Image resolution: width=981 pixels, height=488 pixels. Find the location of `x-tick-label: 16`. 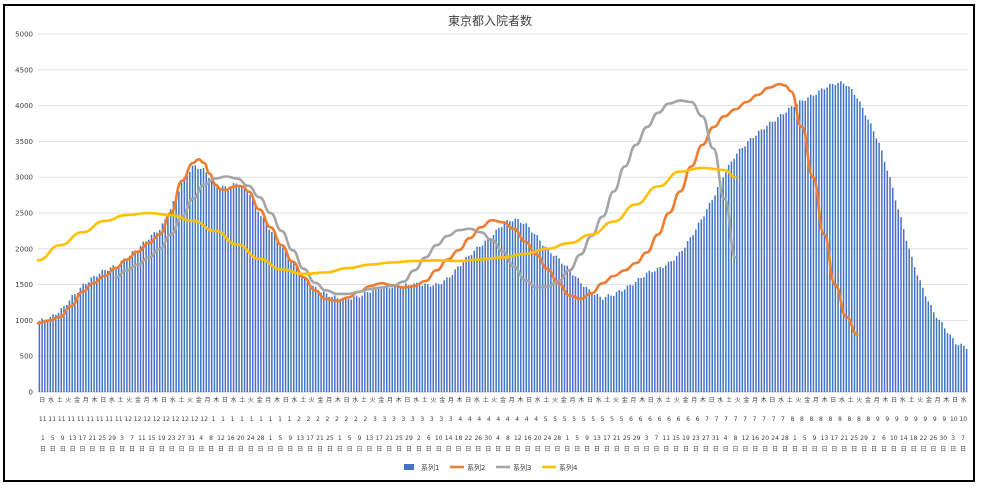

x-tick-label: 16 is located at coordinates (528, 438).